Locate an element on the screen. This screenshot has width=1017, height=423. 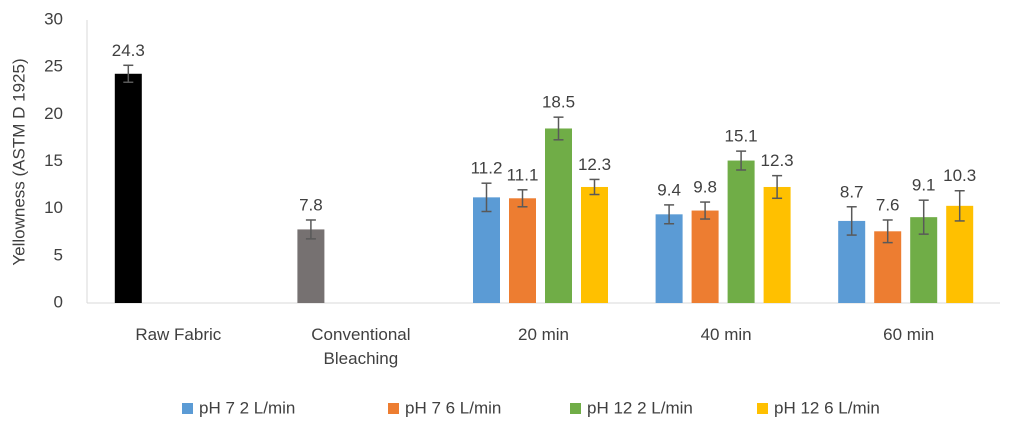
legend-label: pH 12 2 L/min is located at coordinates (640, 407).